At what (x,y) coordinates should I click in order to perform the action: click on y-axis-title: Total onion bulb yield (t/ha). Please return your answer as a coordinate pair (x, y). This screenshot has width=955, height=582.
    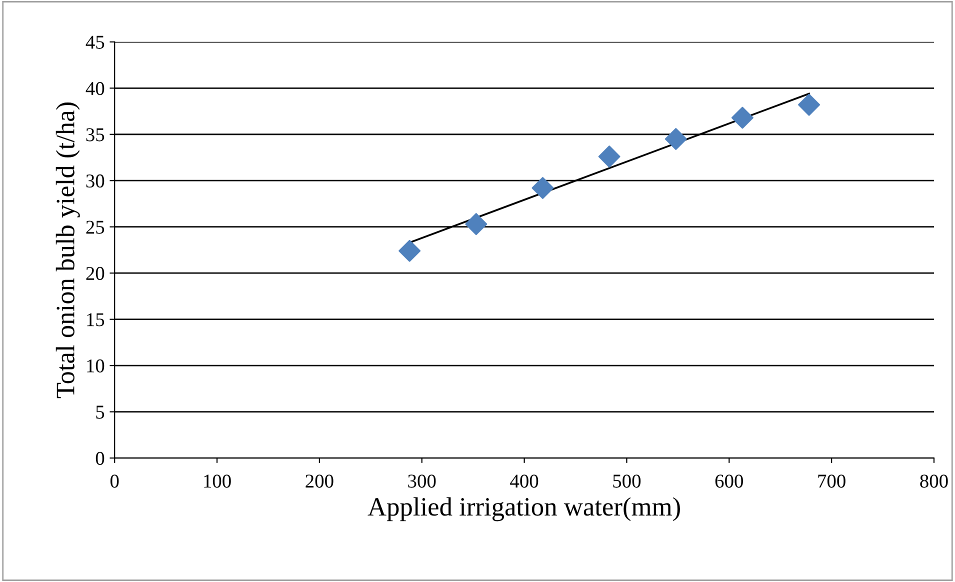
    Looking at the image, I should click on (68, 250).